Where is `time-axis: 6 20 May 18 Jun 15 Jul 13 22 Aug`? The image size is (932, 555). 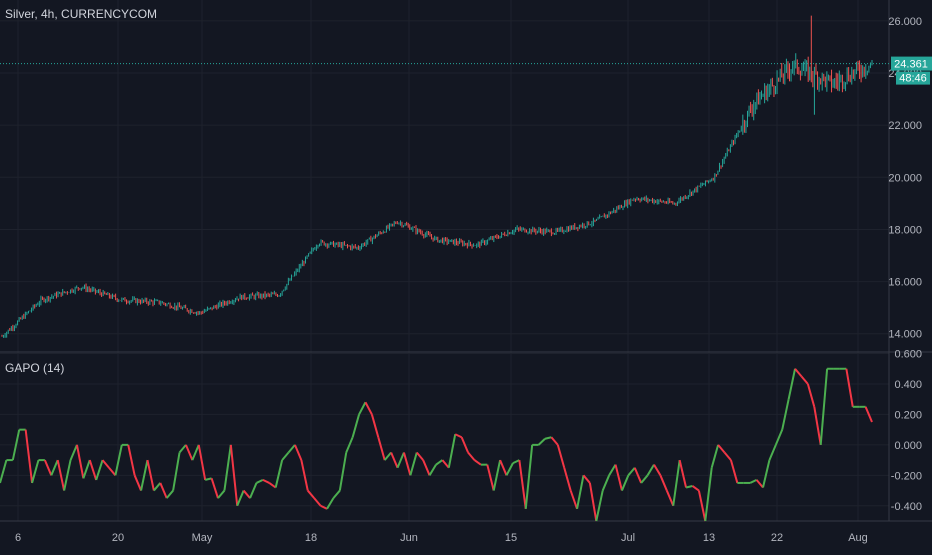
time-axis: 6 20 May 18 Jun 15 Jul 13 22 Aug is located at coordinates (441, 538).